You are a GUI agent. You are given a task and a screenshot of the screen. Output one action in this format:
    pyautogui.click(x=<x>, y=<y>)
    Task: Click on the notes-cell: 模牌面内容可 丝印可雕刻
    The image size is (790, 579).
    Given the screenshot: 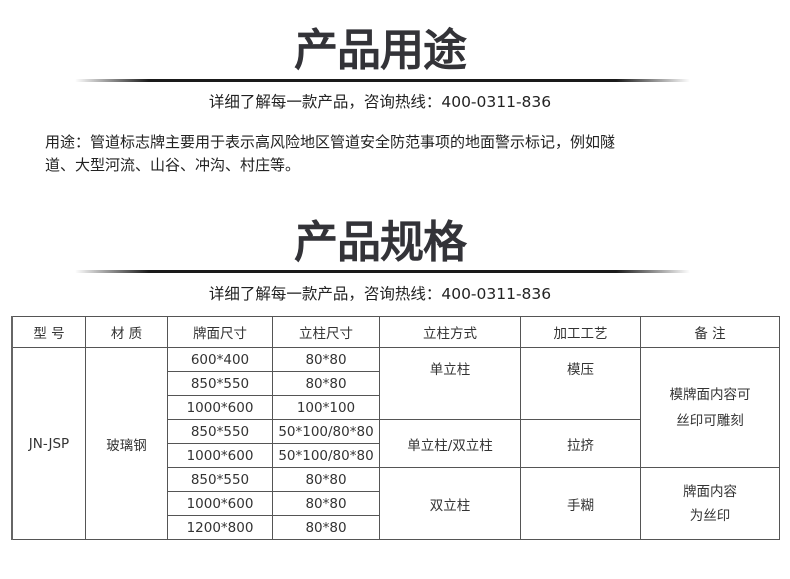 What is the action you would take?
    pyautogui.click(x=710, y=407)
    